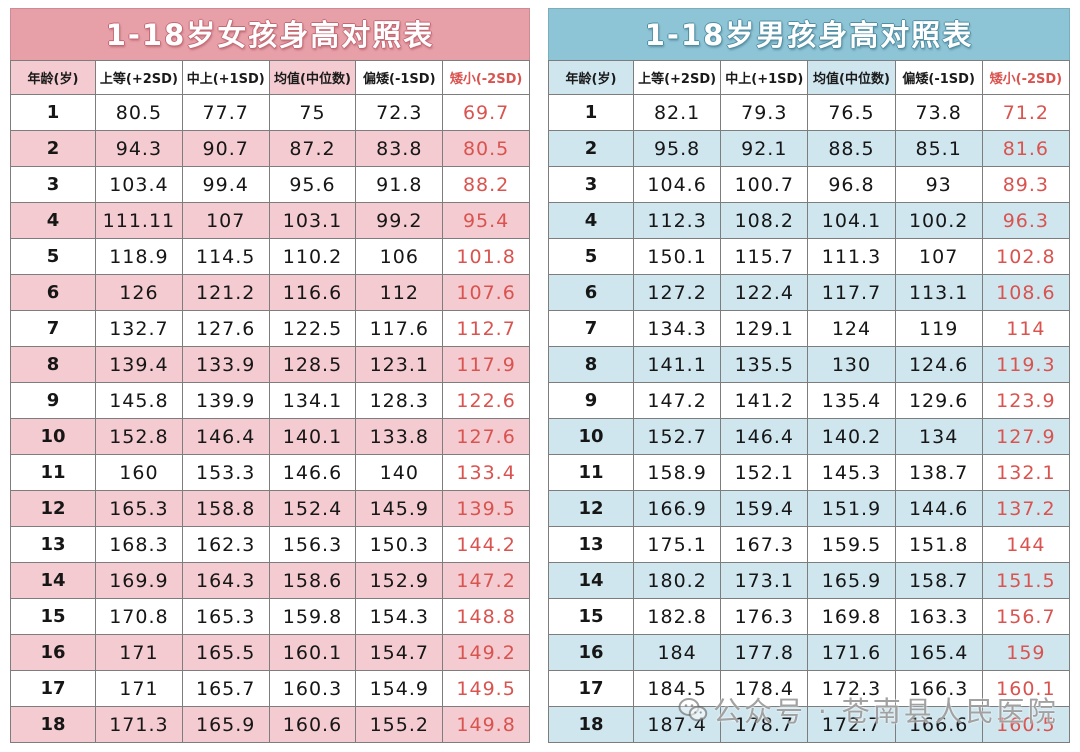 Image resolution: width=1080 pixels, height=752 pixels. Describe the element at coordinates (312, 508) in the screenshot. I see `median-cell: 152.4` at that location.